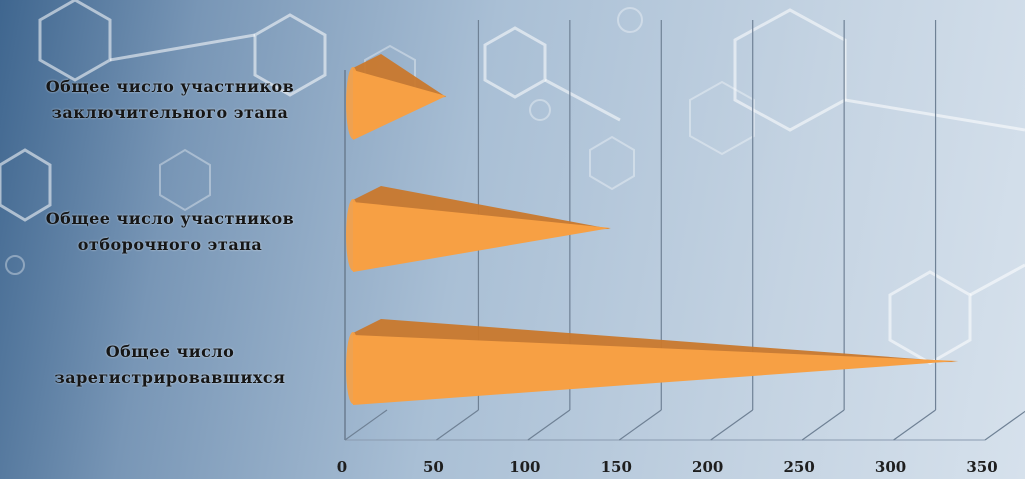 The image size is (1025, 479). I want to click on x-tick-label: 150, so click(616, 467).